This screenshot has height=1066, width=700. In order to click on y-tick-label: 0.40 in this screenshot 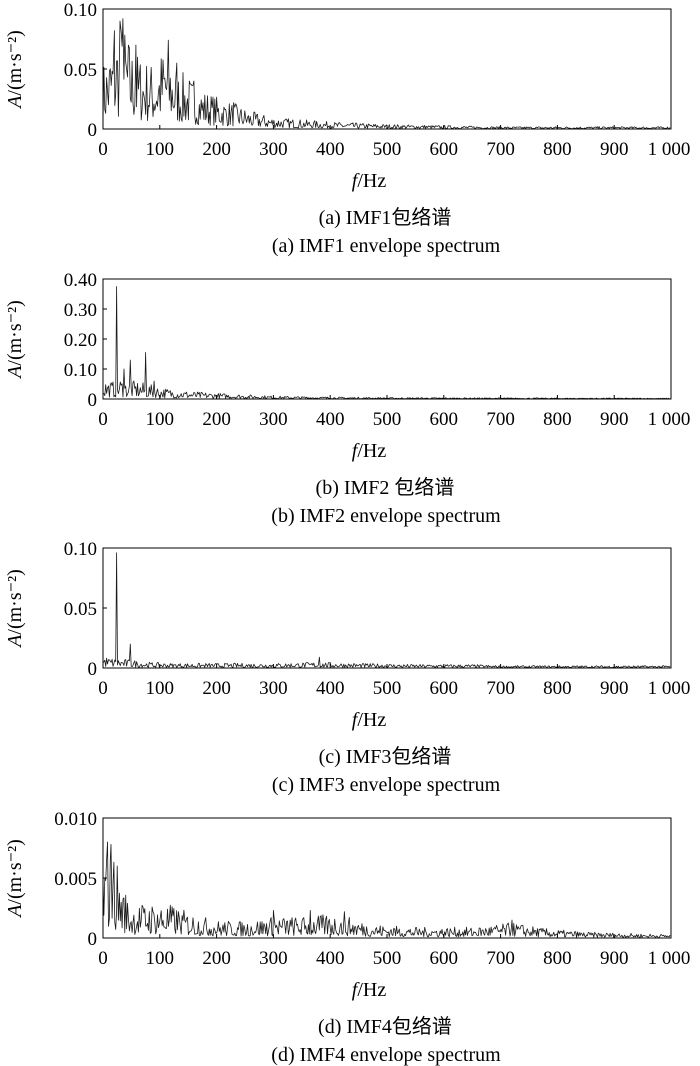, I will do `click(80, 280)`.